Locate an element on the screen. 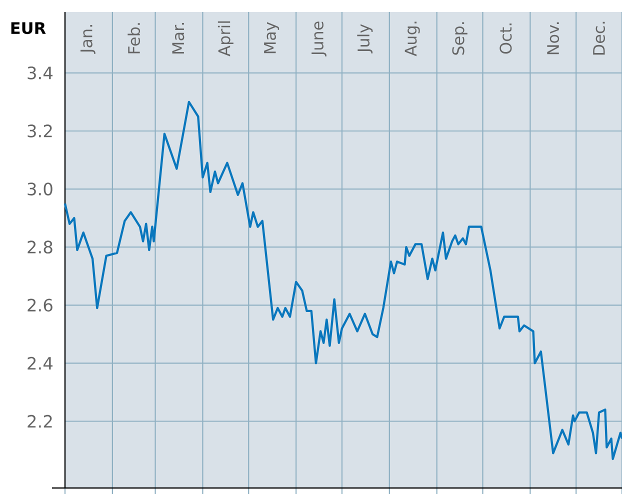 The width and height of the screenshot is (622, 494). x-tick-label: June is located at coordinates (319, 39).